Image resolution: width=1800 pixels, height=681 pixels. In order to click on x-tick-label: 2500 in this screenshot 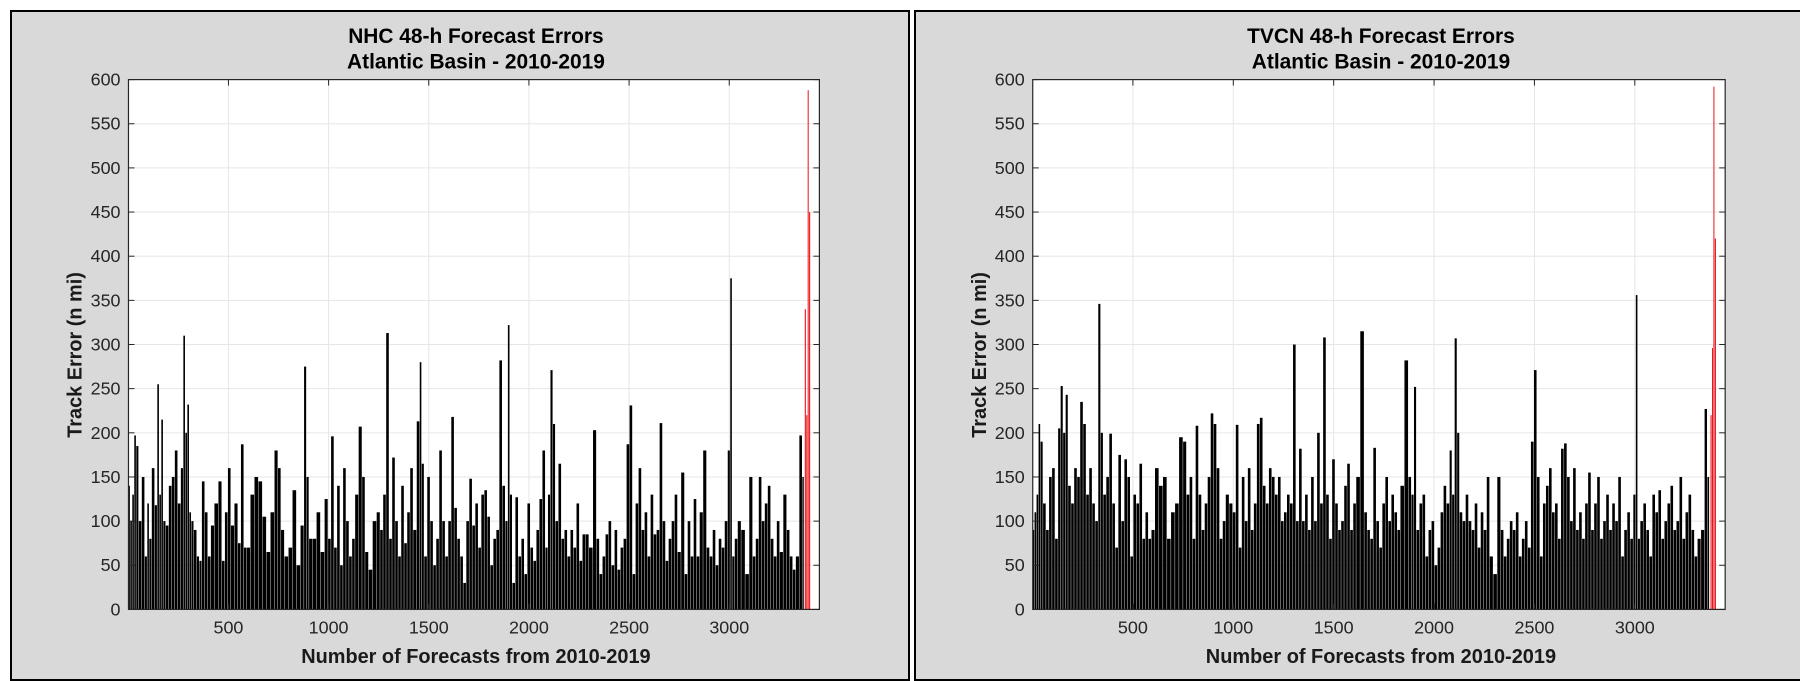, I will do `click(1534, 627)`.